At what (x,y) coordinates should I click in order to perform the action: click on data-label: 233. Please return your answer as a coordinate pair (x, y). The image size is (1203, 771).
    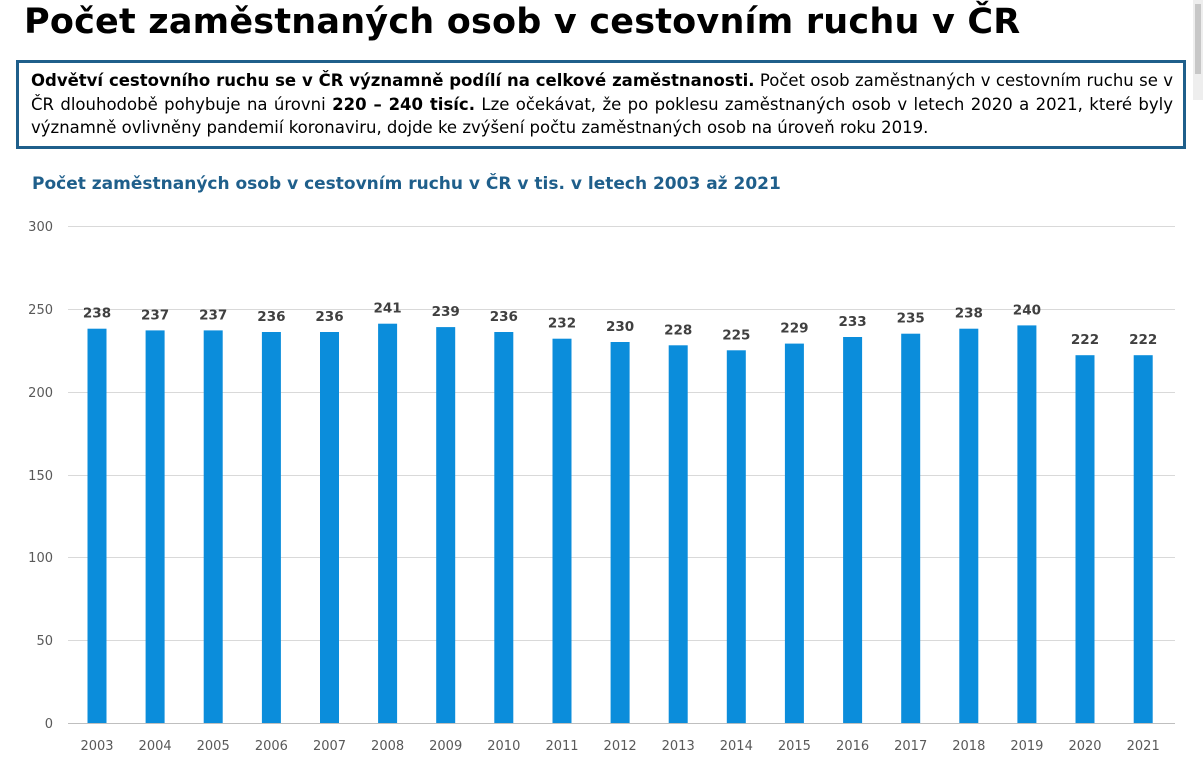
    Looking at the image, I should click on (853, 322).